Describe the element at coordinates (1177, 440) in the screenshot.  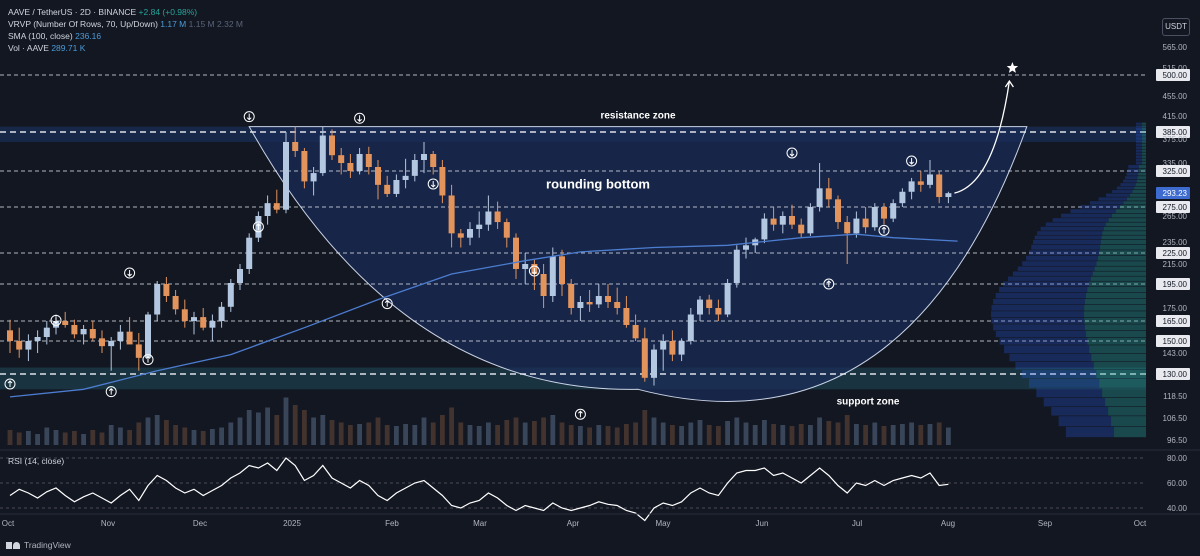
I see `price-tick-label: 96.50` at that location.